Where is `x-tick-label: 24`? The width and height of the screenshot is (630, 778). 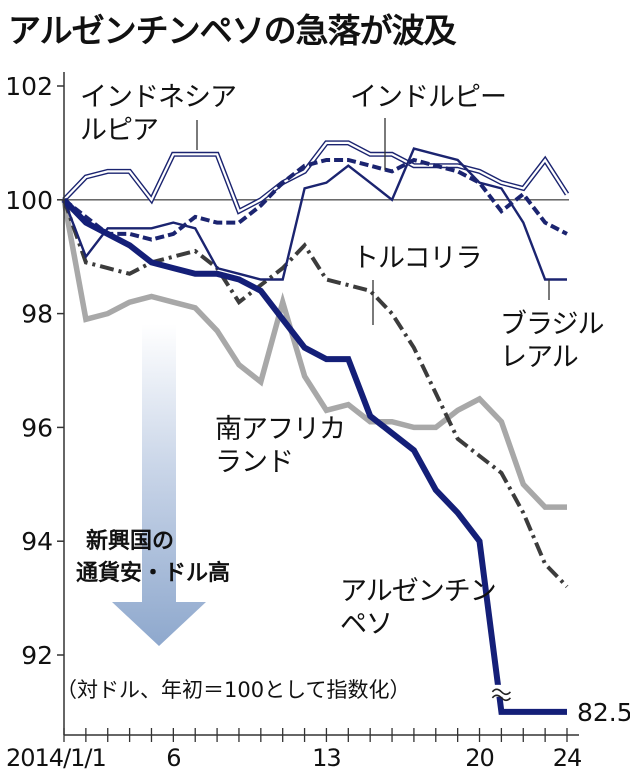 x-tick-label: 24 is located at coordinates (567, 758).